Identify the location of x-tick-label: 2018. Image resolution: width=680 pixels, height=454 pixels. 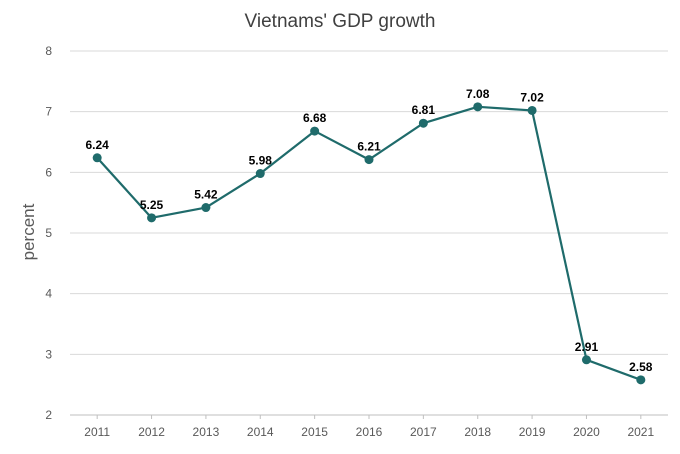
(477, 432).